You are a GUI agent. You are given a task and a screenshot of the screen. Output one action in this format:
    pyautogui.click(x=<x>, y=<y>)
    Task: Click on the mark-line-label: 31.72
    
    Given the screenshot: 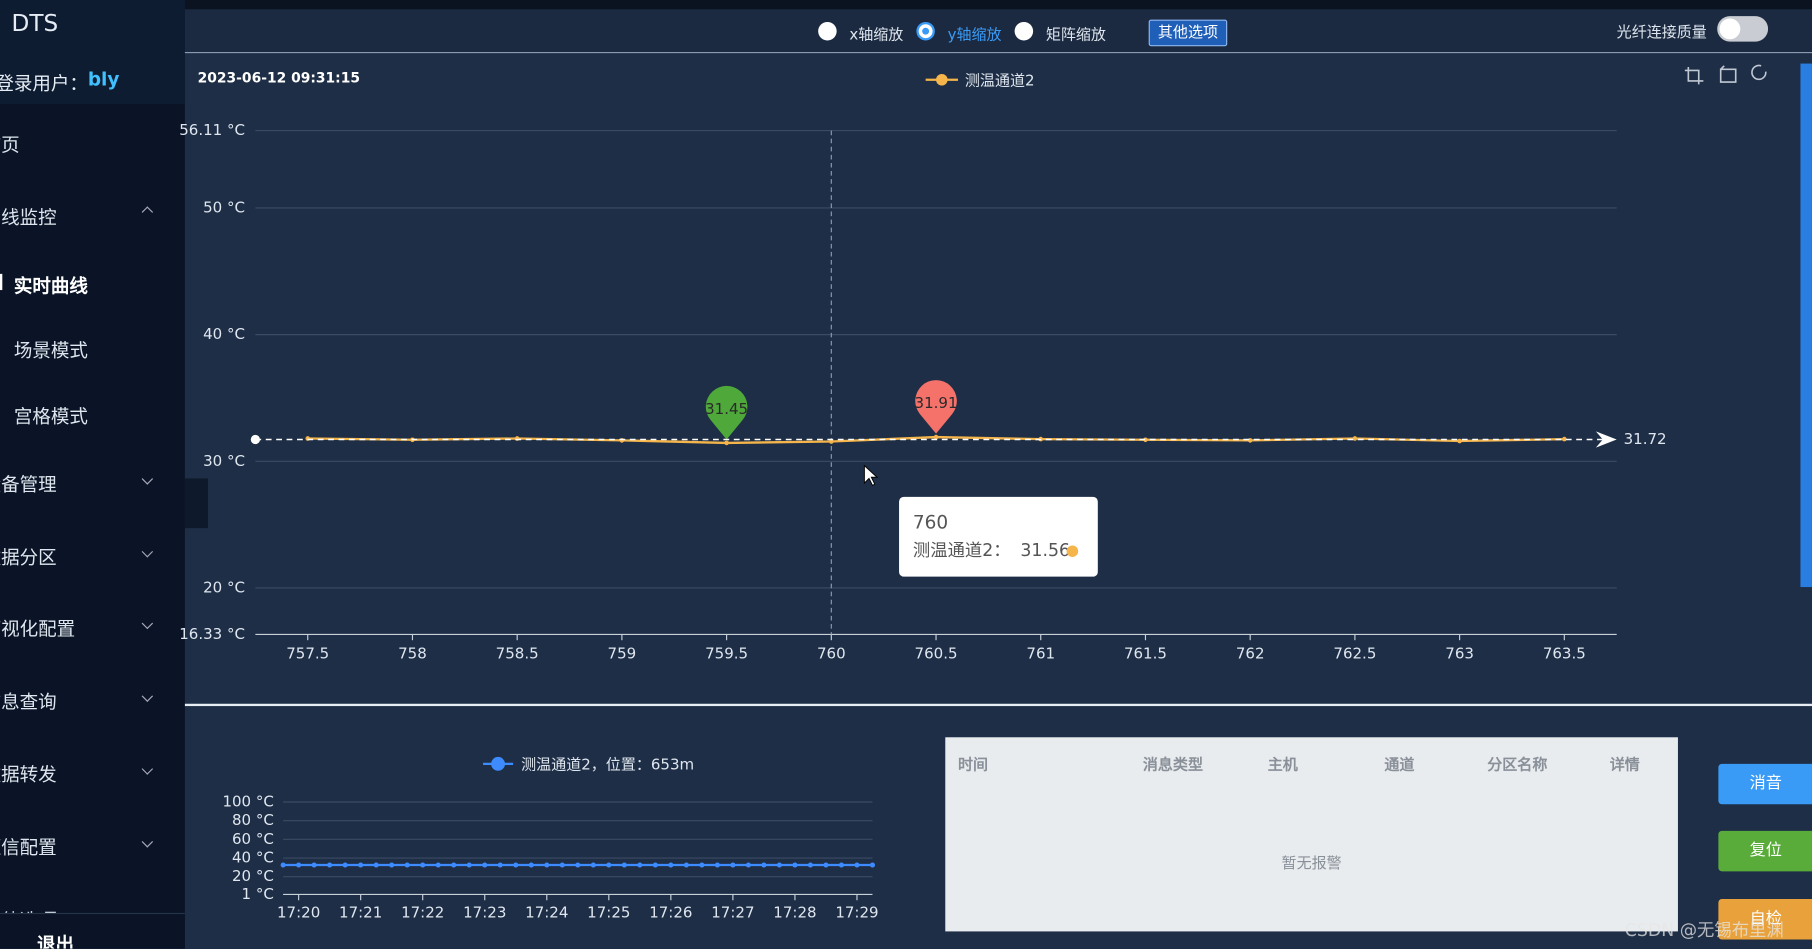 What is the action you would take?
    pyautogui.click(x=1645, y=439)
    